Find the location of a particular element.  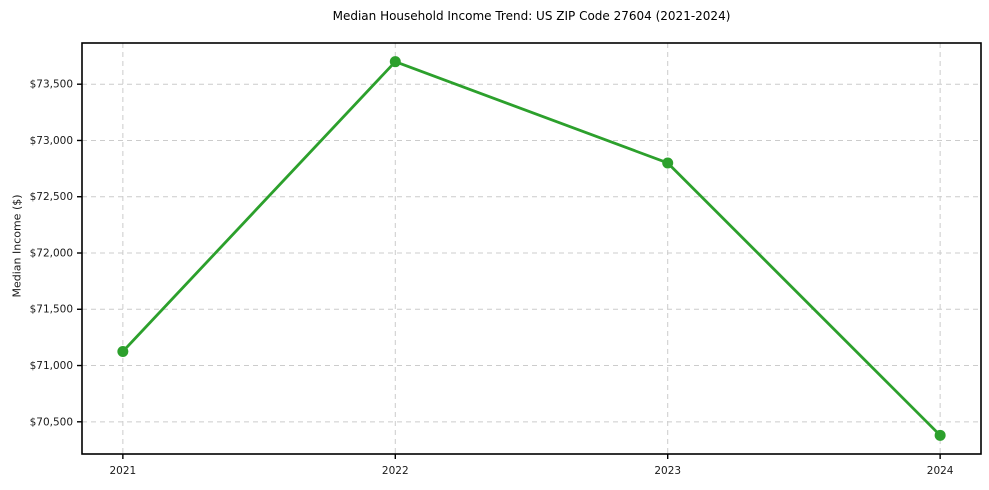

y-tick-label: $73,500 is located at coordinates (51, 85).